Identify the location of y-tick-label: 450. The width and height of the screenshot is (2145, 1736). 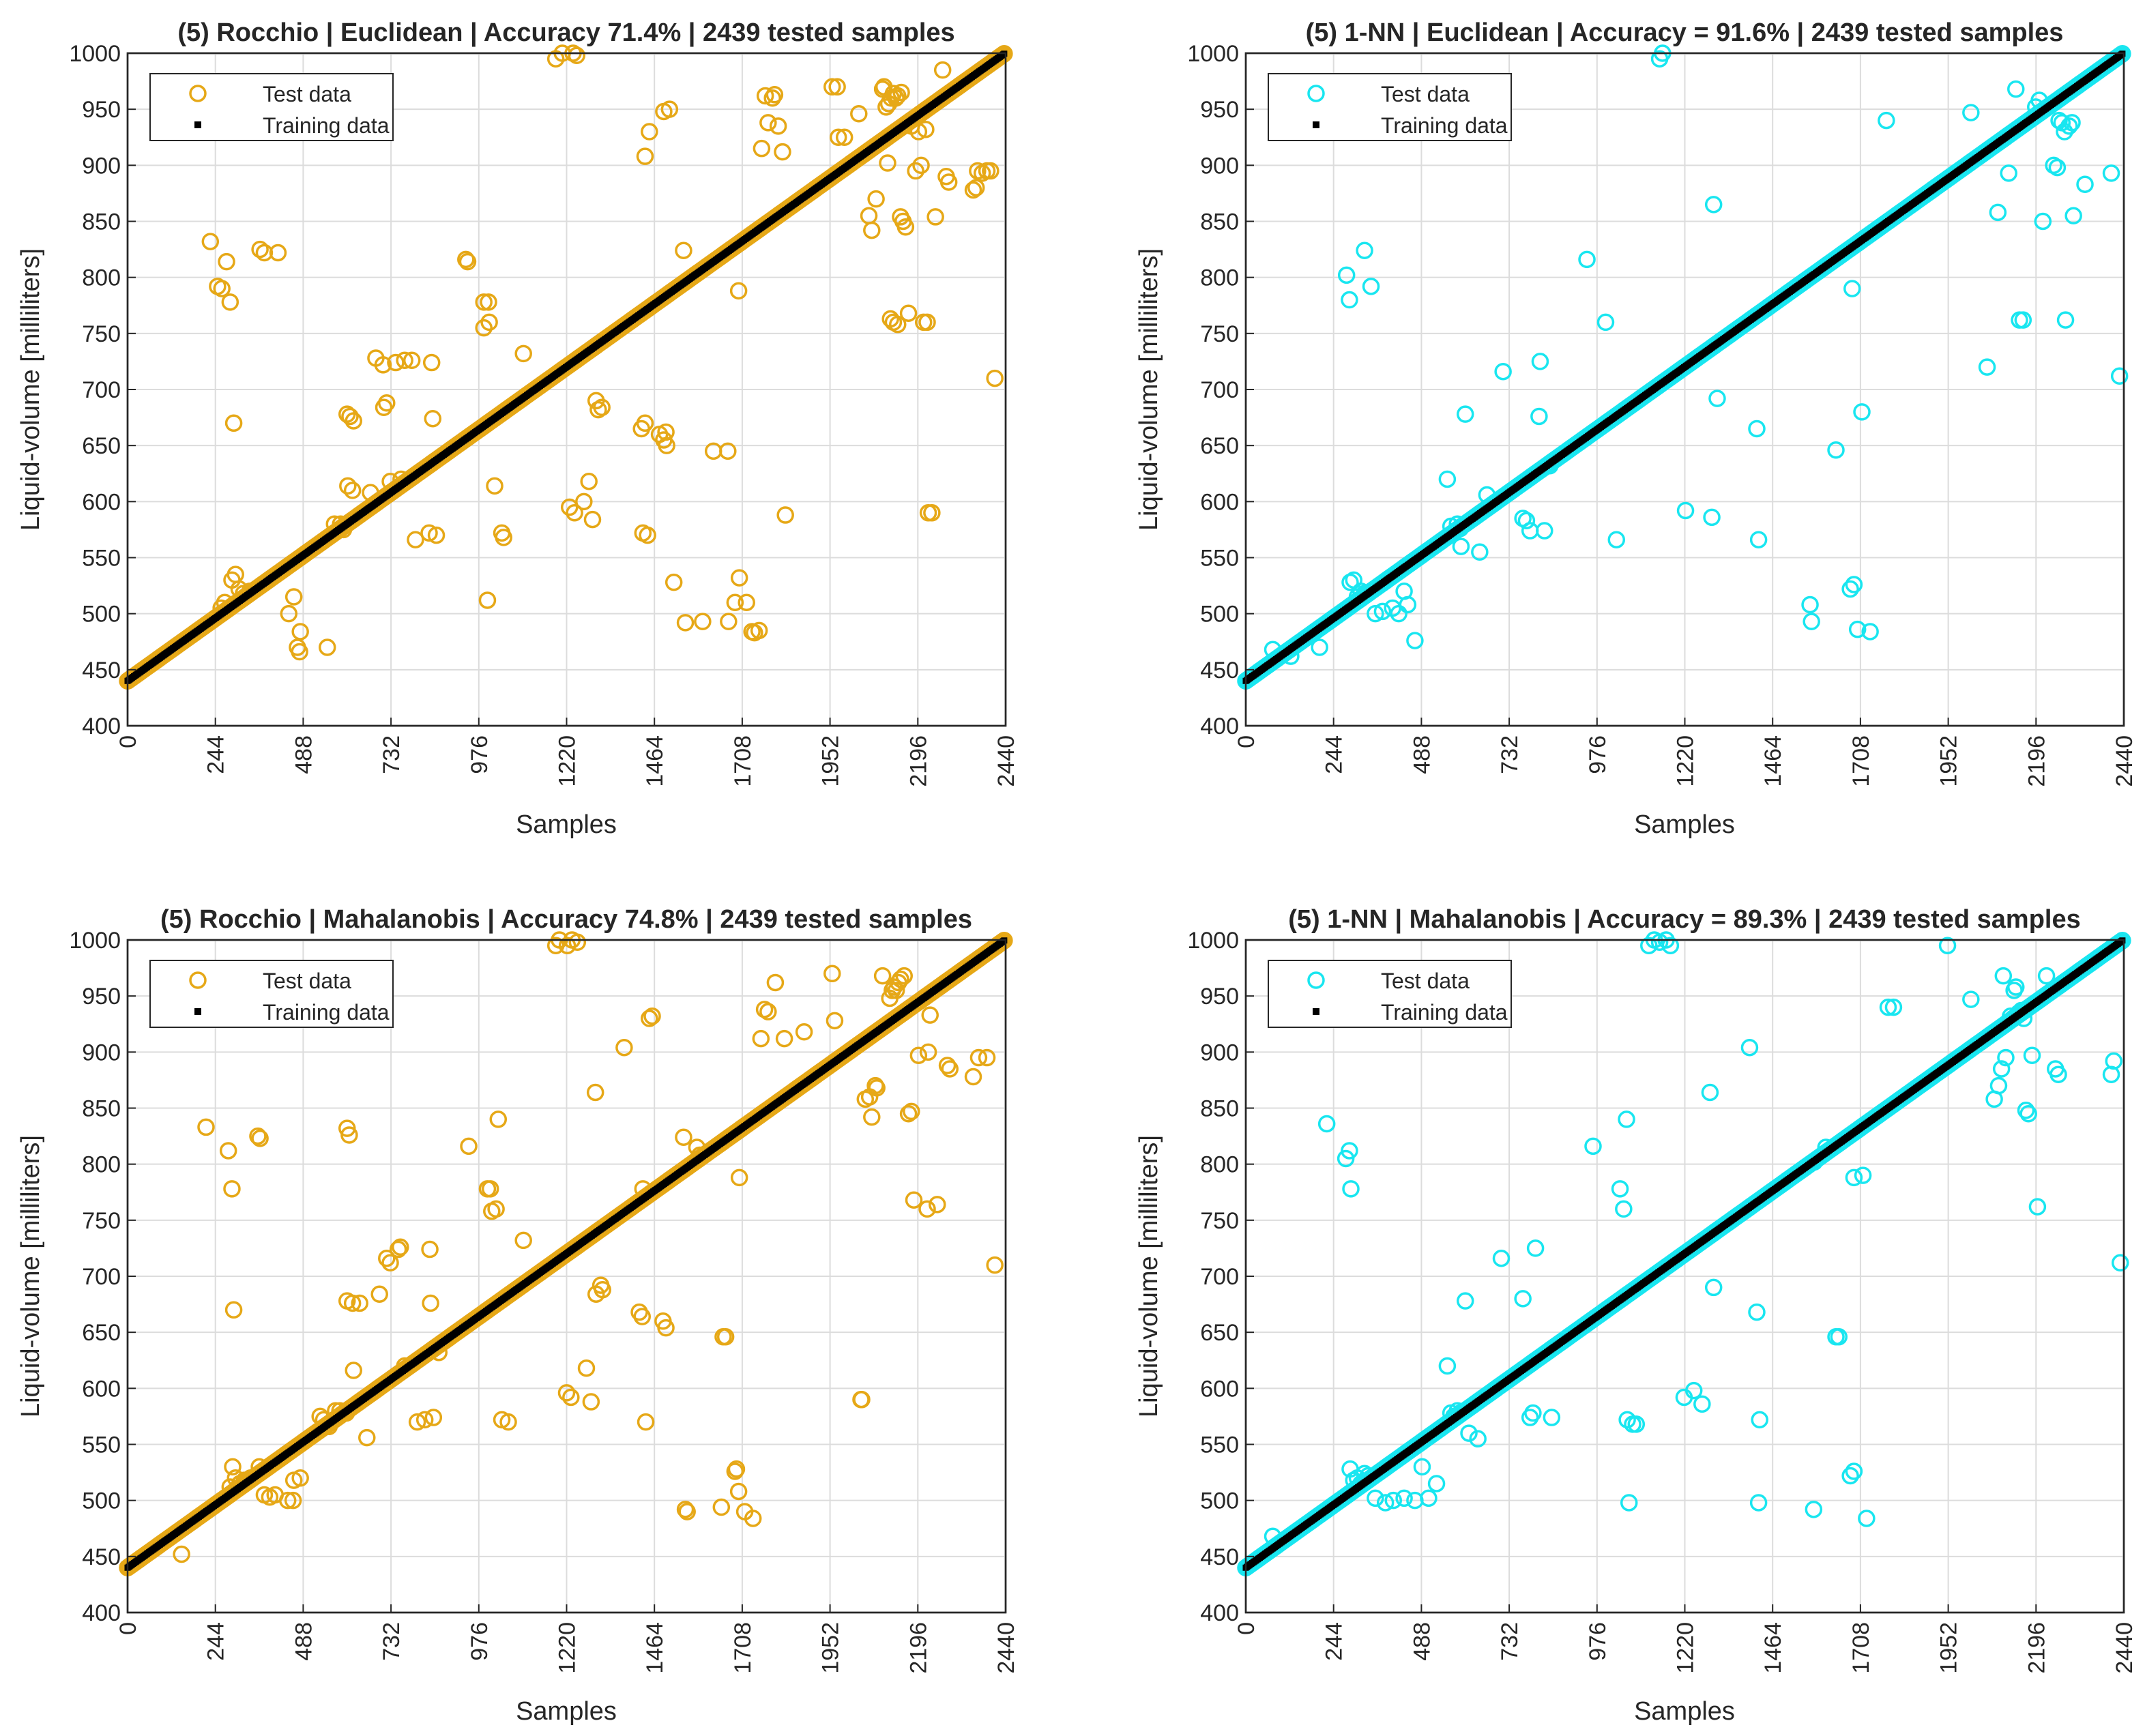
(102, 670).